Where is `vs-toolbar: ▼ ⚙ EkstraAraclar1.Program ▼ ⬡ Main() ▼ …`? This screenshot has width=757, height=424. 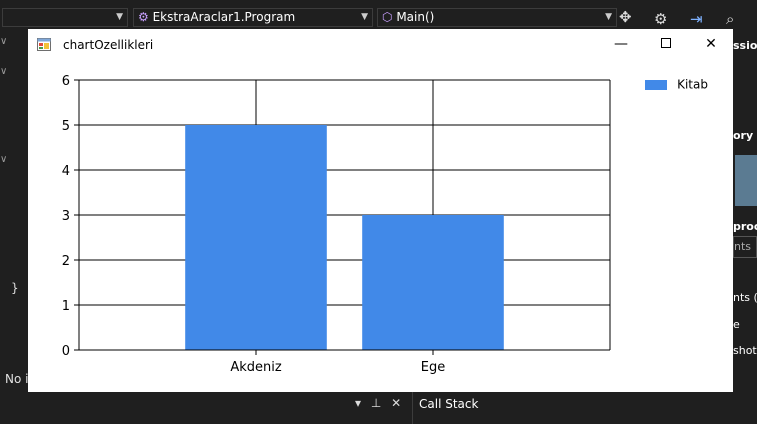
vs-toolbar: ▼ ⚙ EkstraAraclar1.Program ▼ ⬡ Main() ▼ … is located at coordinates (378, 18).